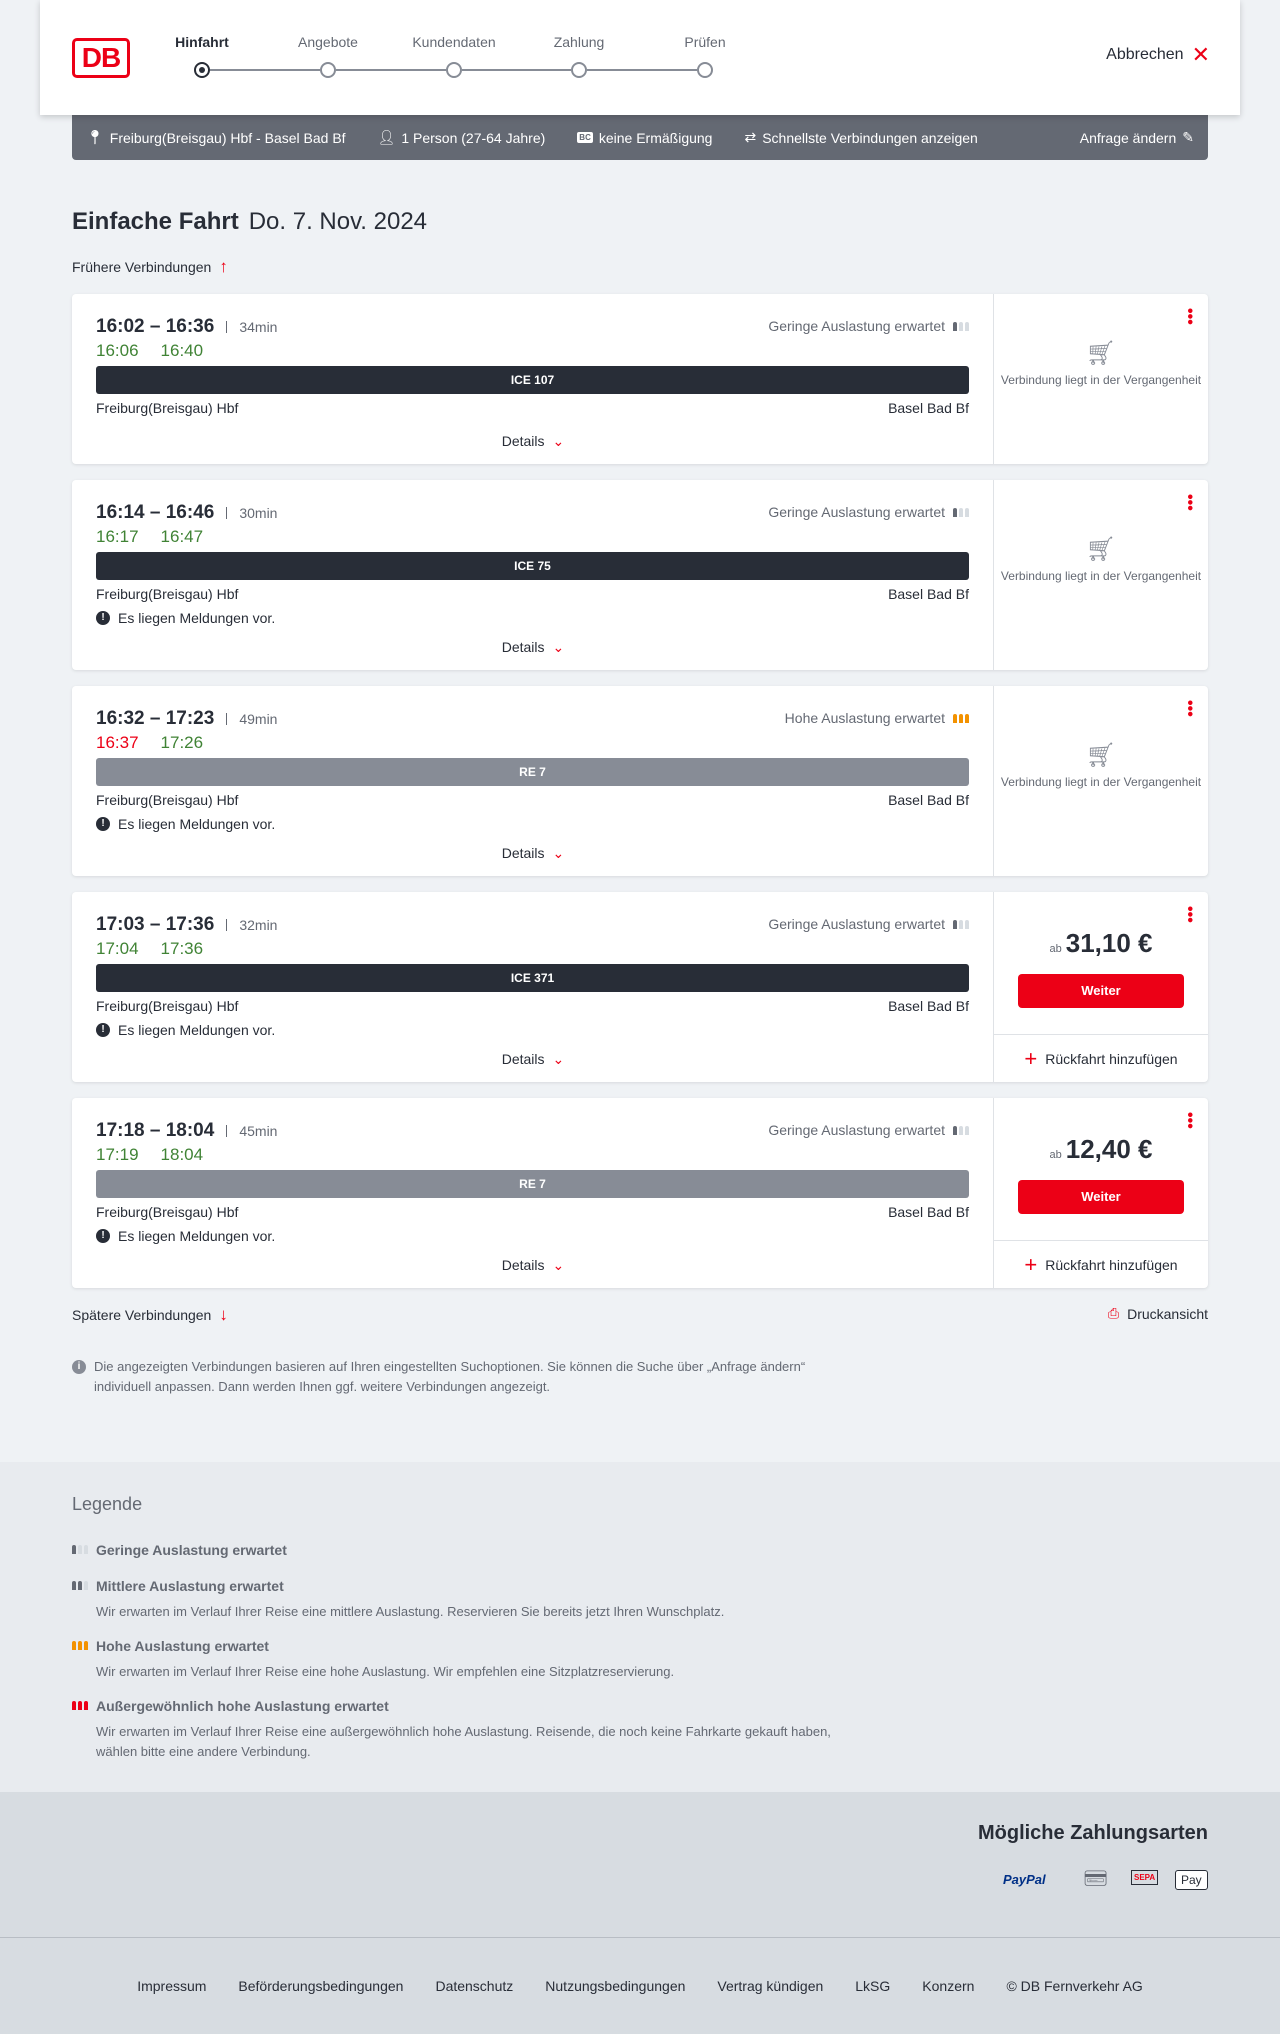  What do you see at coordinates (186, 1131) in the screenshot?
I see `scheduled-times: 17:18 – 18:04 45min` at bounding box center [186, 1131].